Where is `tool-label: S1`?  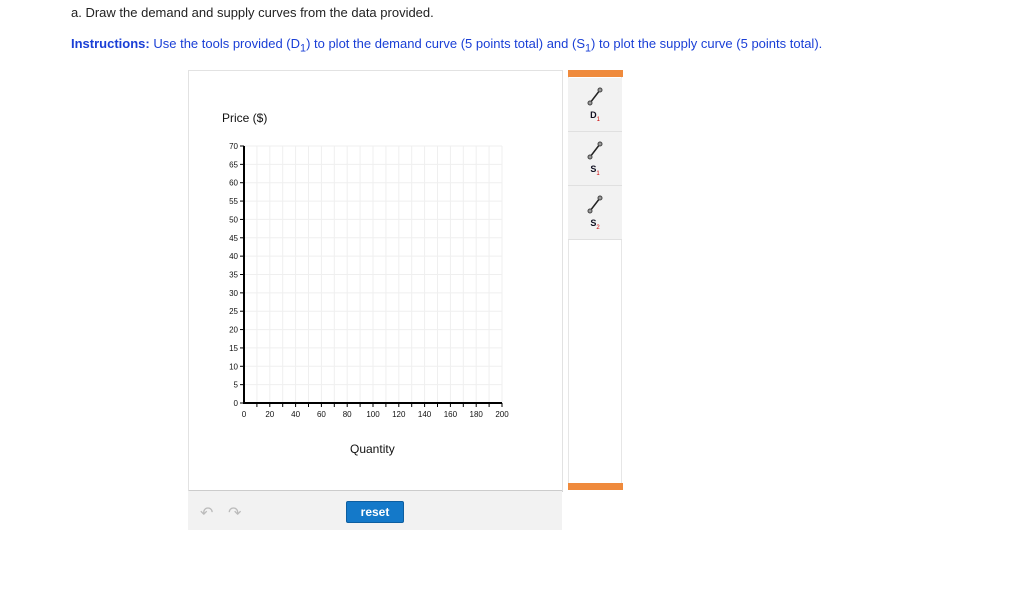 tool-label: S1 is located at coordinates (595, 170).